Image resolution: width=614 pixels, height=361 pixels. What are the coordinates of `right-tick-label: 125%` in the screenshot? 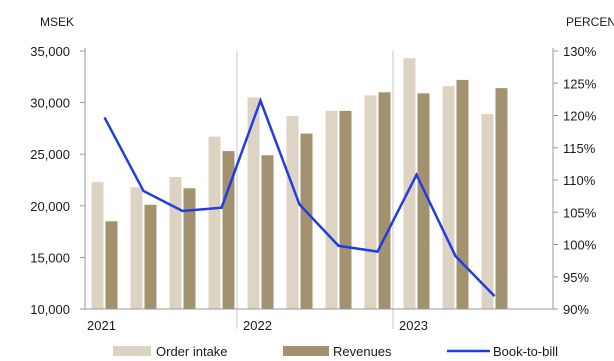 It's located at (580, 83).